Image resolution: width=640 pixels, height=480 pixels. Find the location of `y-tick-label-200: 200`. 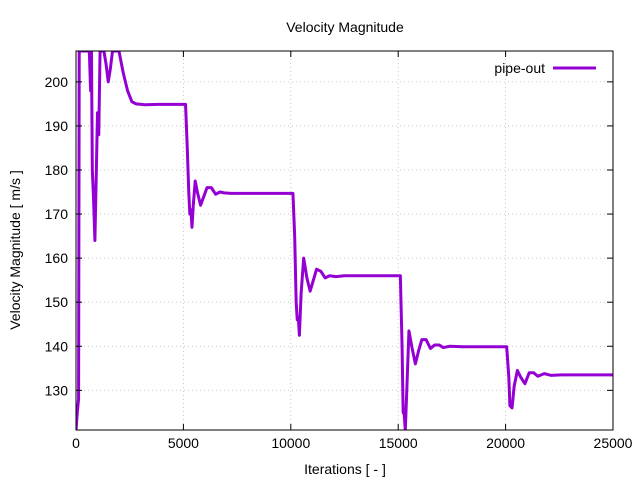

y-tick-label-200: 200 is located at coordinates (57, 82).